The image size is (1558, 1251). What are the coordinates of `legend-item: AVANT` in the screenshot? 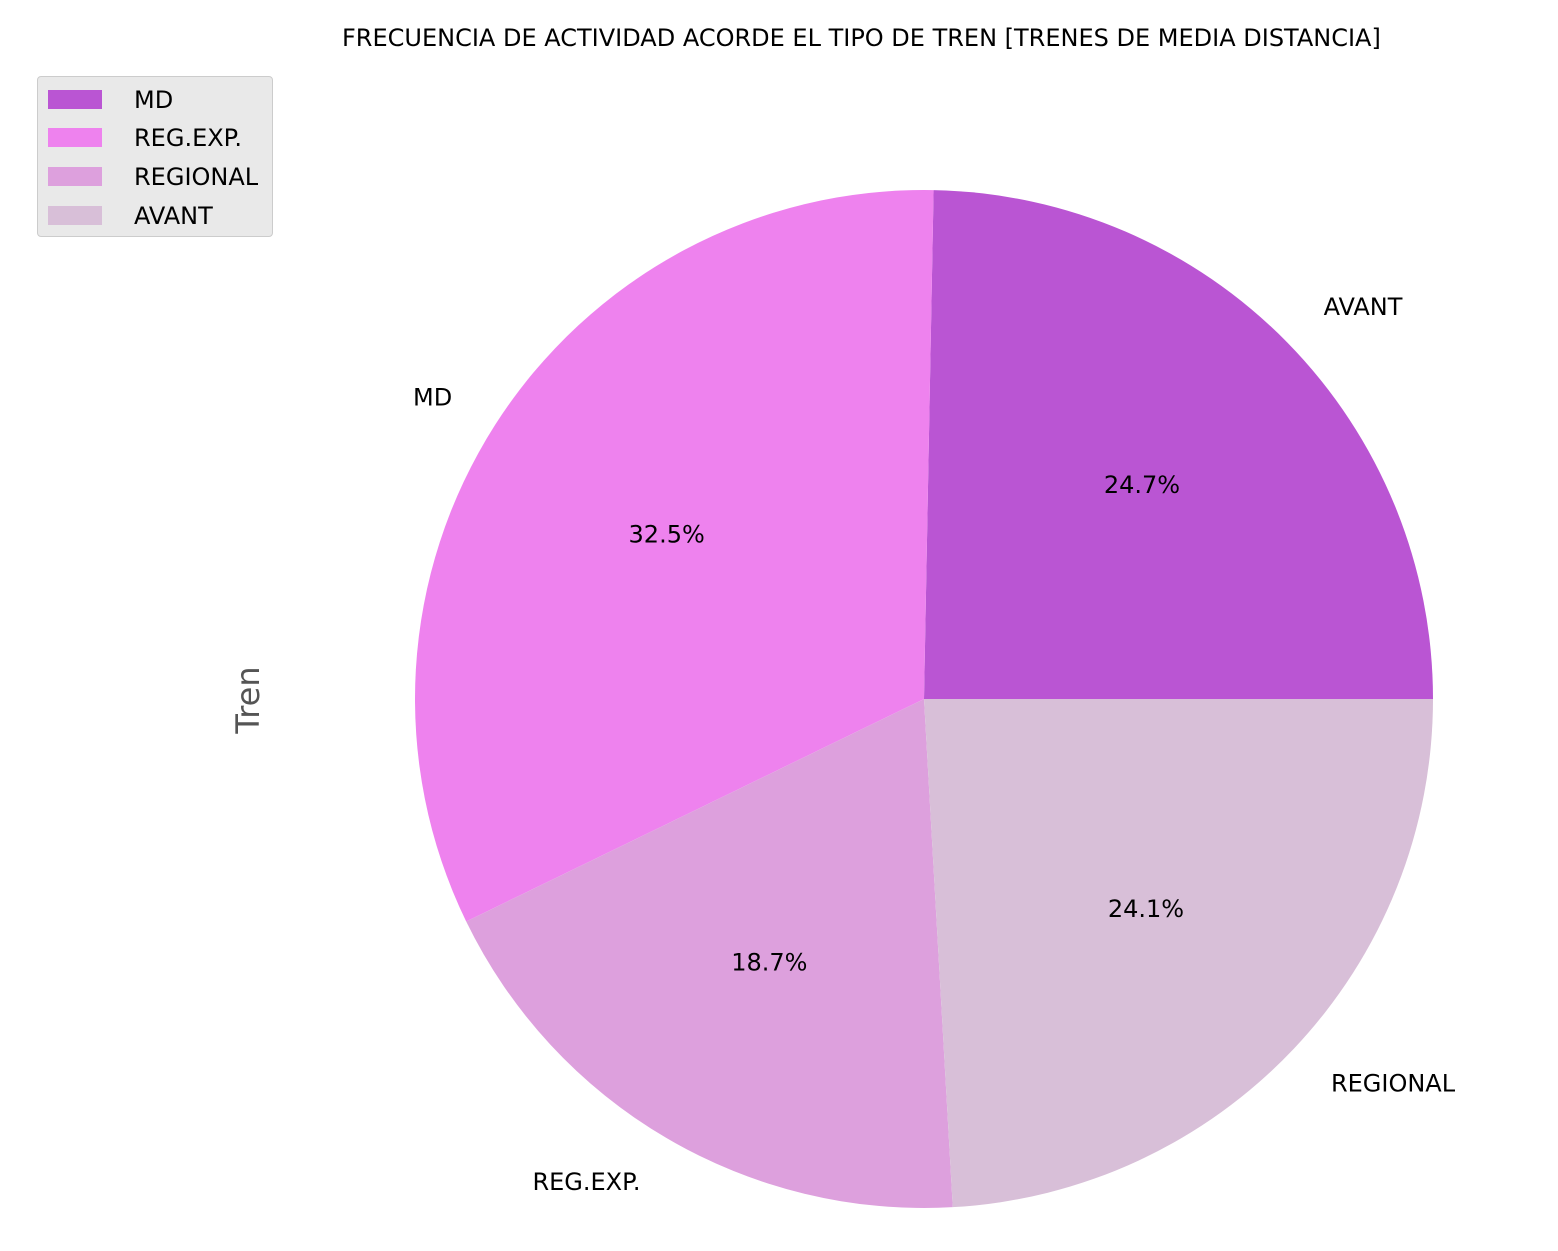 It's located at (160, 216).